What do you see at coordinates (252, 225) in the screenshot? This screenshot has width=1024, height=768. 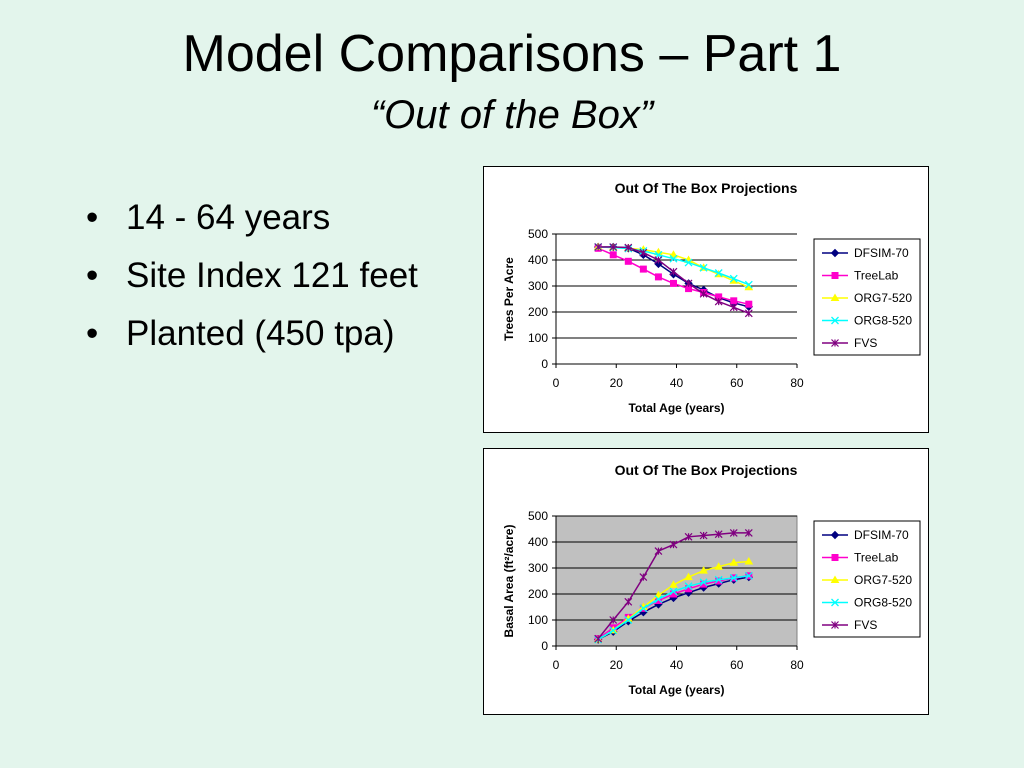 I see `bullet-item: • 14 - 64 years` at bounding box center [252, 225].